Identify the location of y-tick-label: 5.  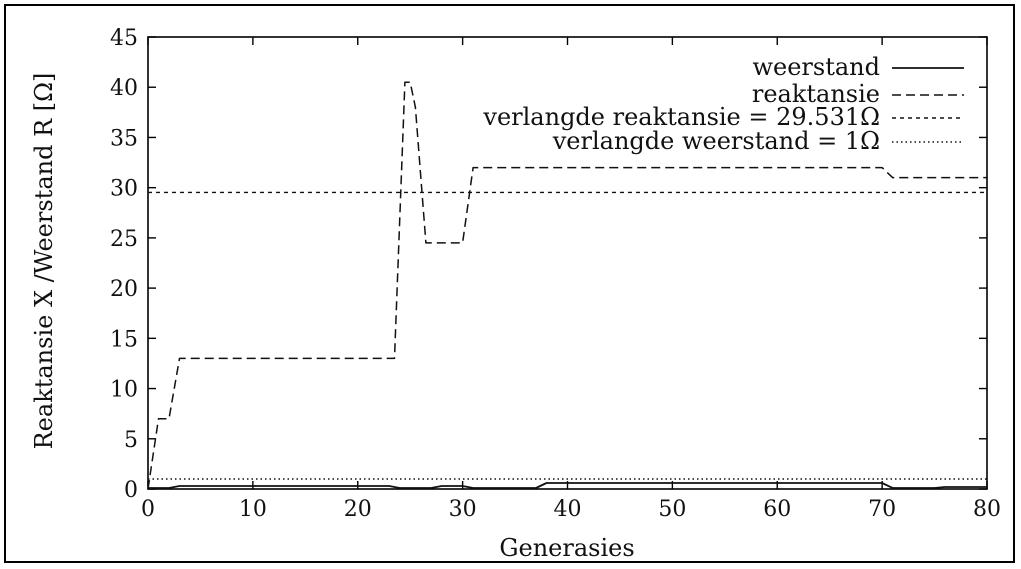
(131, 440).